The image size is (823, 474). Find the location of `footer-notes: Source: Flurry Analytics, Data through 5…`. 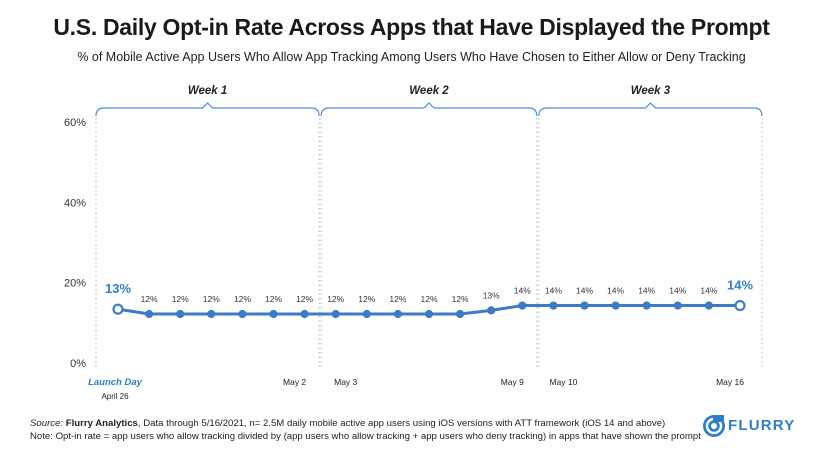

footer-notes: Source: Flurry Analytics, Data through 5… is located at coordinates (365, 430).